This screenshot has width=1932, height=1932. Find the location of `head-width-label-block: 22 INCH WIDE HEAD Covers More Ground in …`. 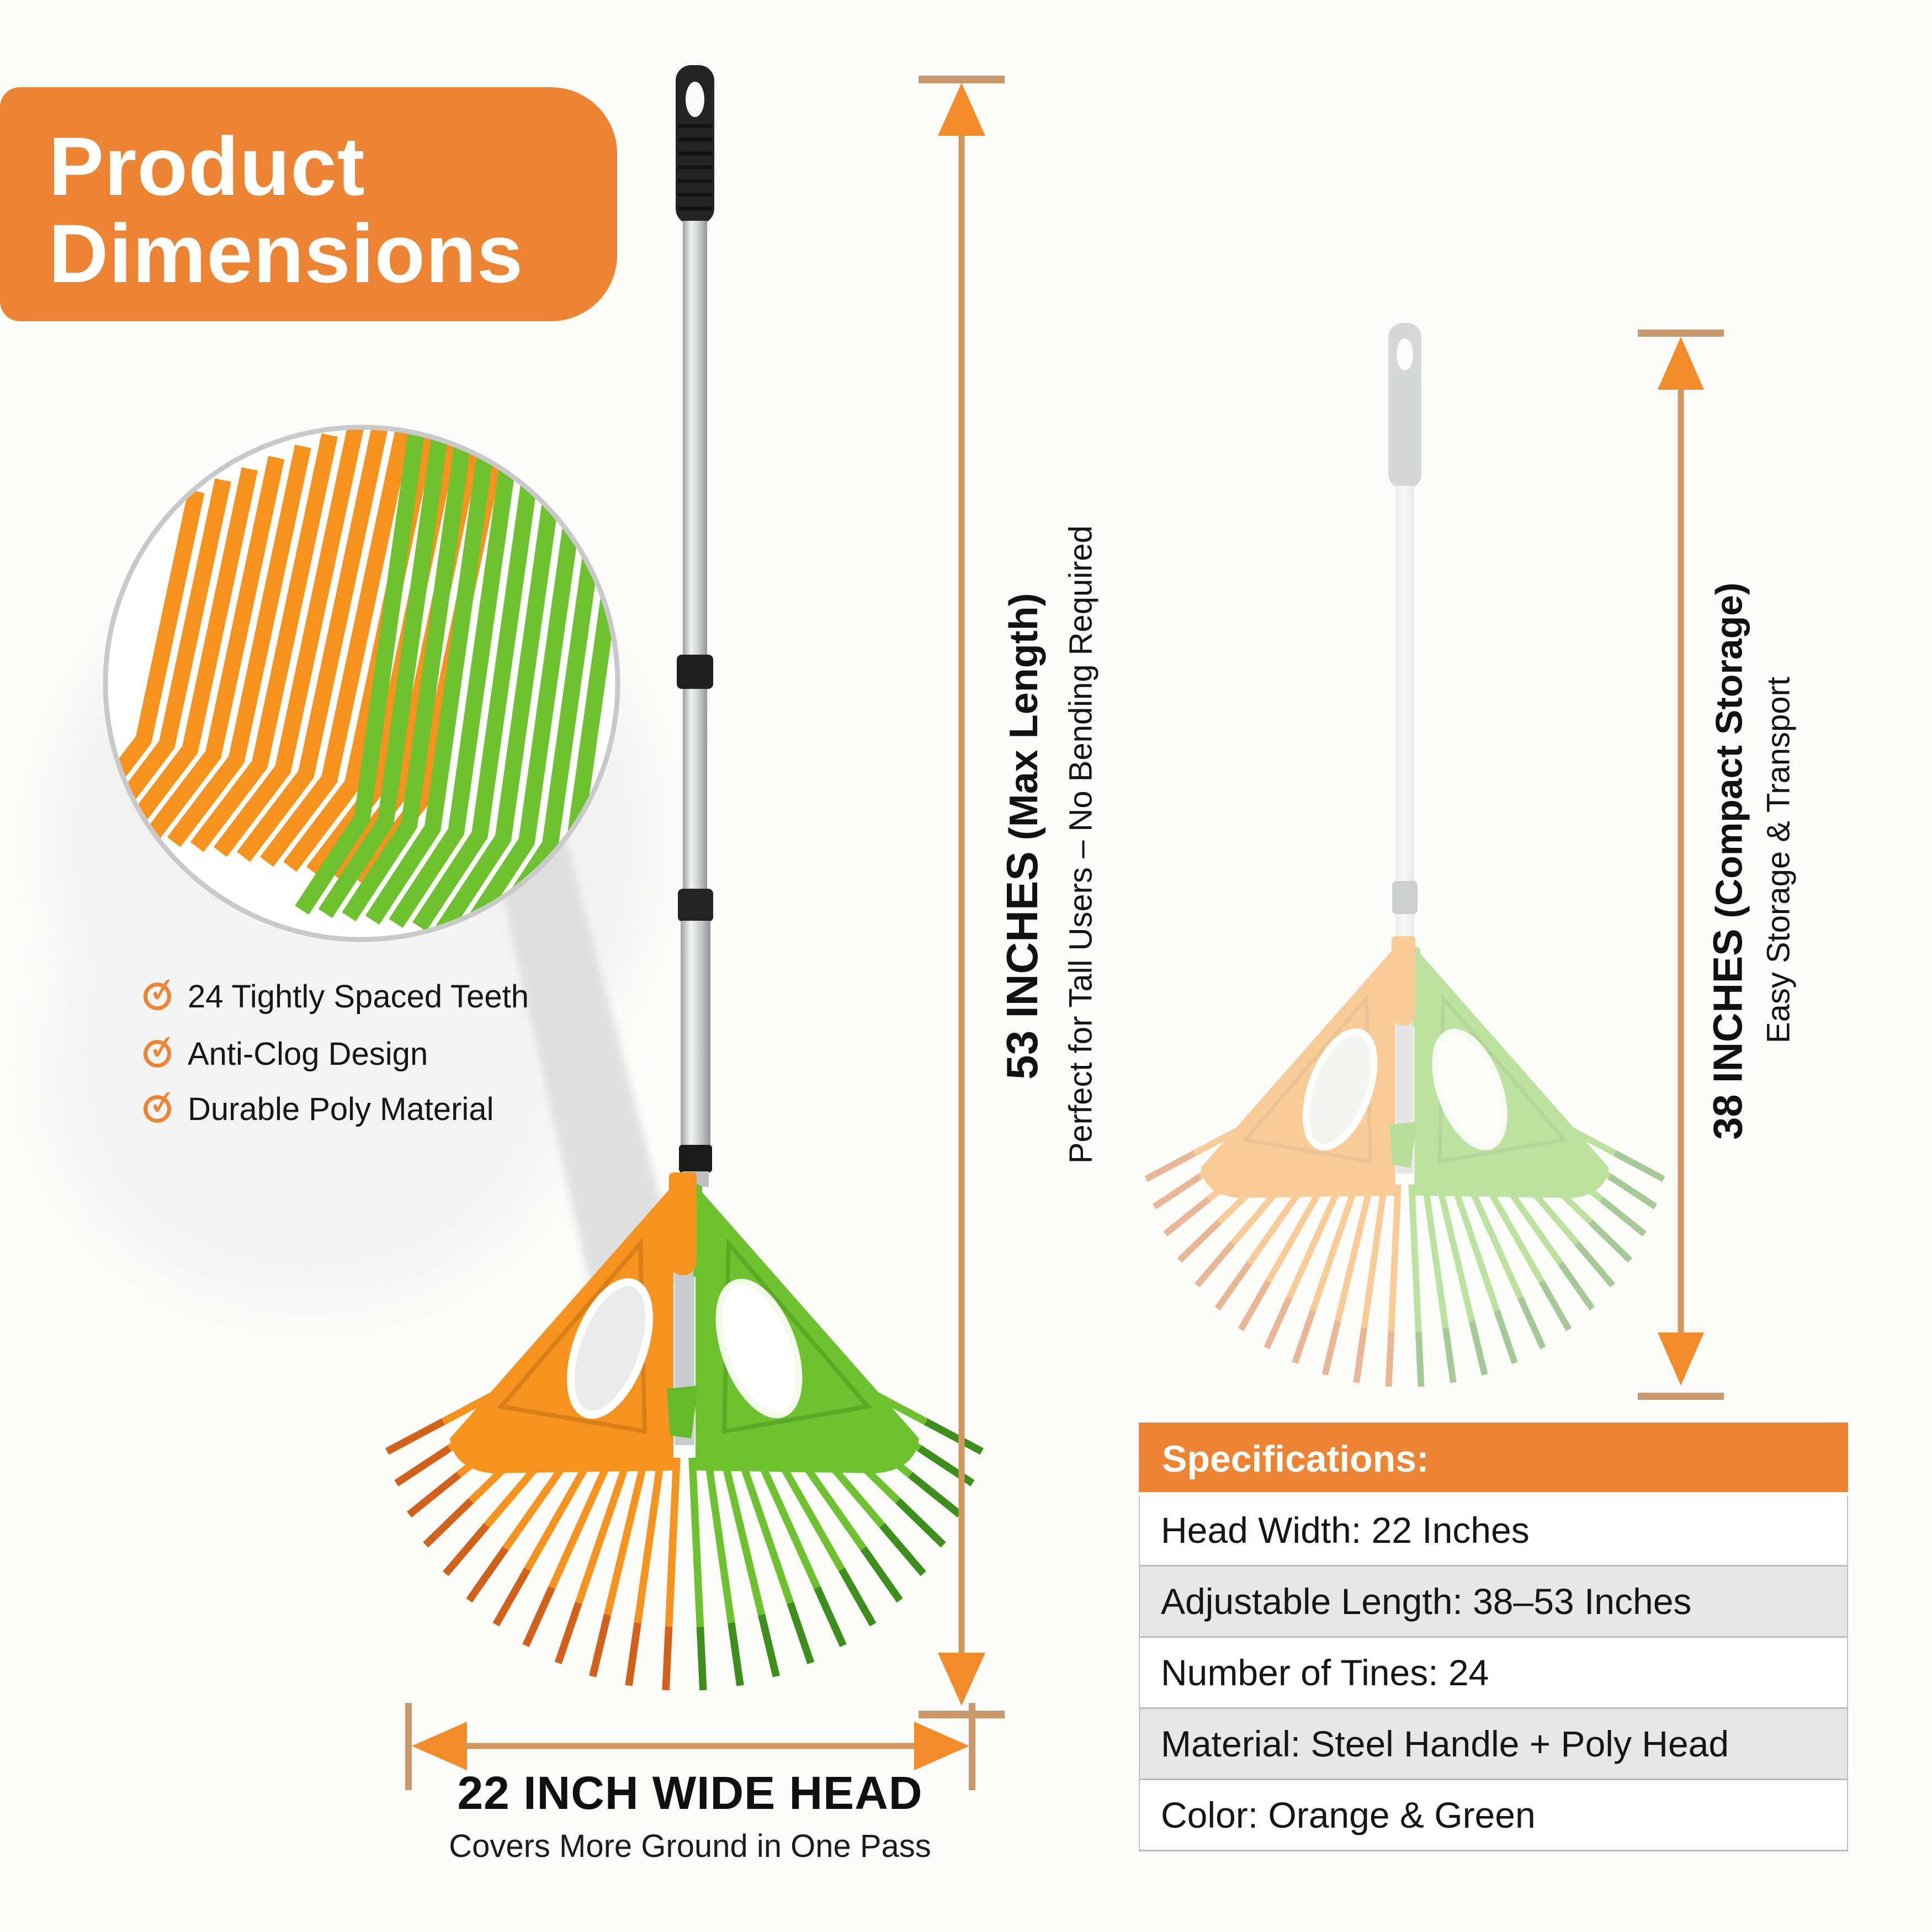

head-width-label-block: 22 INCH WIDE HEAD Covers More Ground in … is located at coordinates (690, 1816).